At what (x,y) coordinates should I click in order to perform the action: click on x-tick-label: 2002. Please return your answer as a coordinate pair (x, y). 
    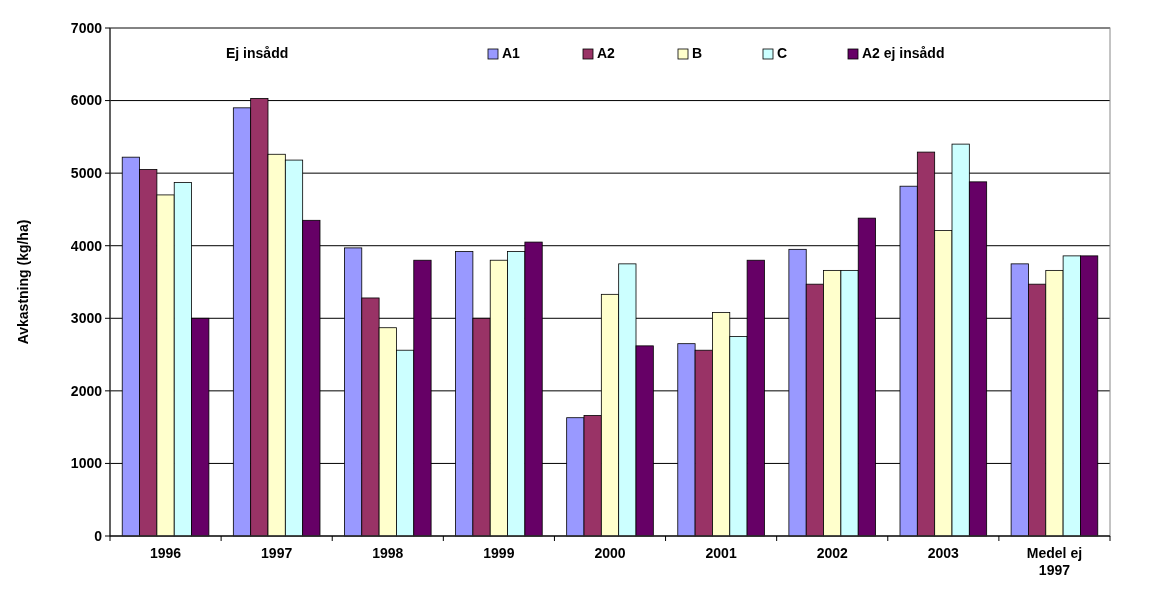
    Looking at the image, I should click on (832, 553).